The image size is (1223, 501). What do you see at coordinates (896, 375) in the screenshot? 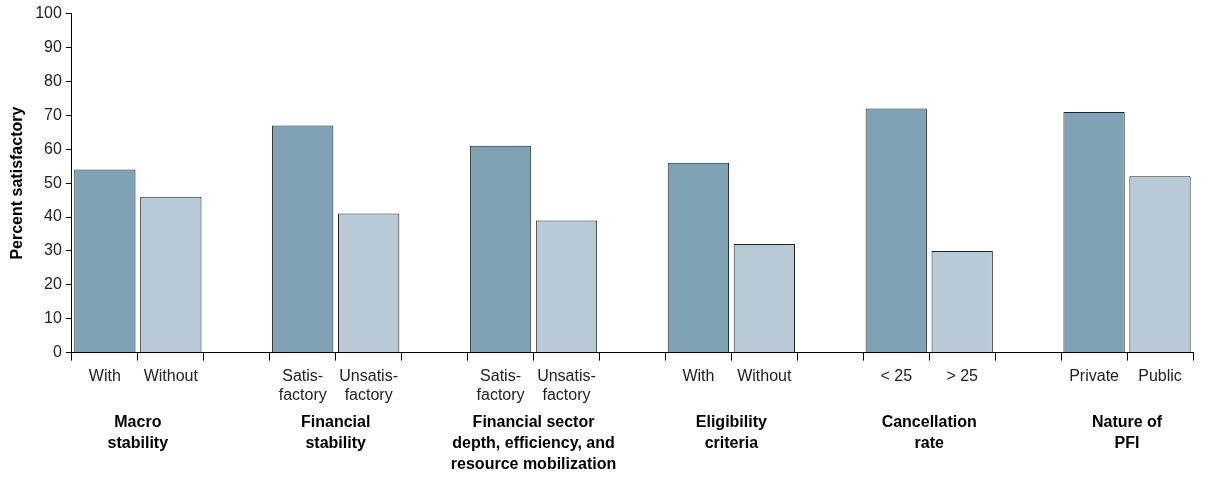
I see `x-tick-label: < 25` at bounding box center [896, 375].